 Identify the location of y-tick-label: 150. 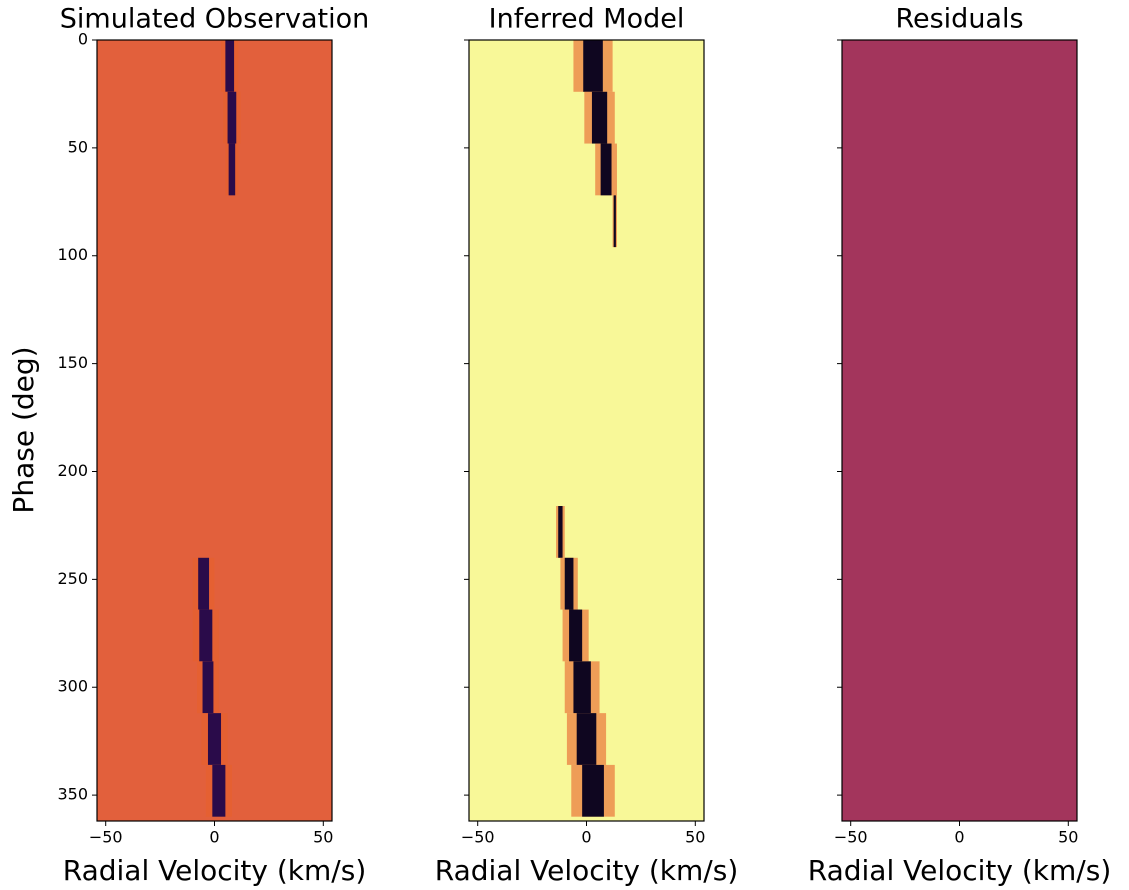
(72, 362).